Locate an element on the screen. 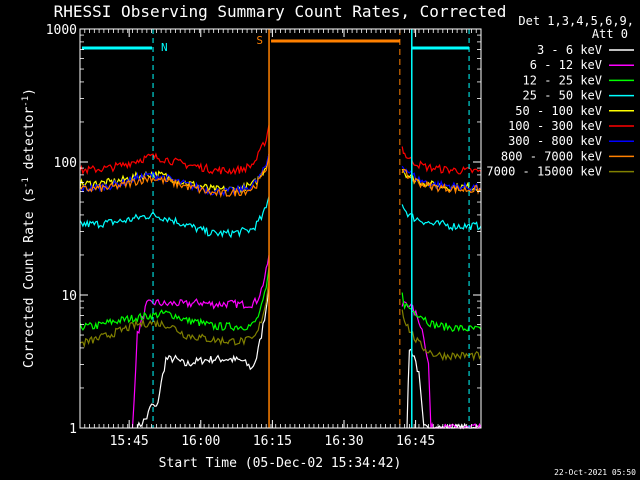  saa-marker-label: S is located at coordinates (259, 40).